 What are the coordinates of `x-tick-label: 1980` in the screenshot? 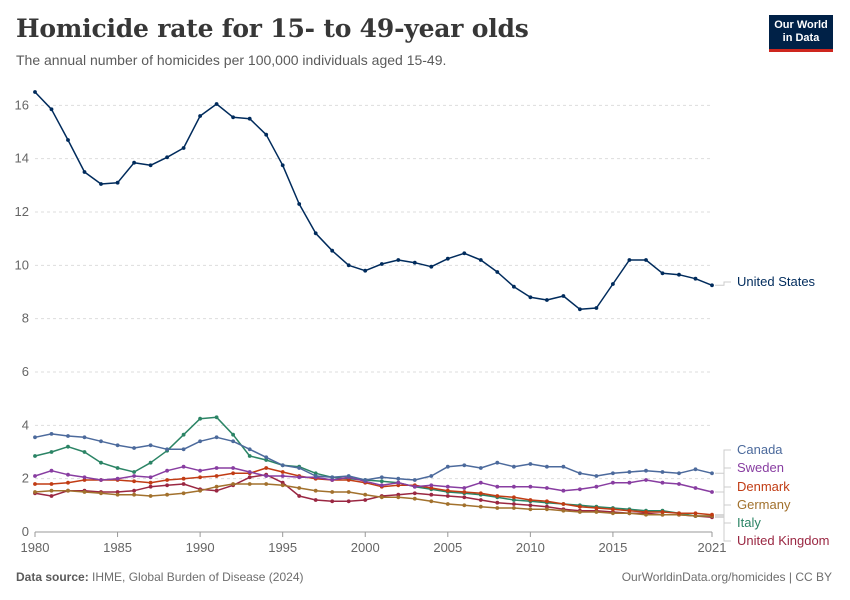 It's located at (35, 547).